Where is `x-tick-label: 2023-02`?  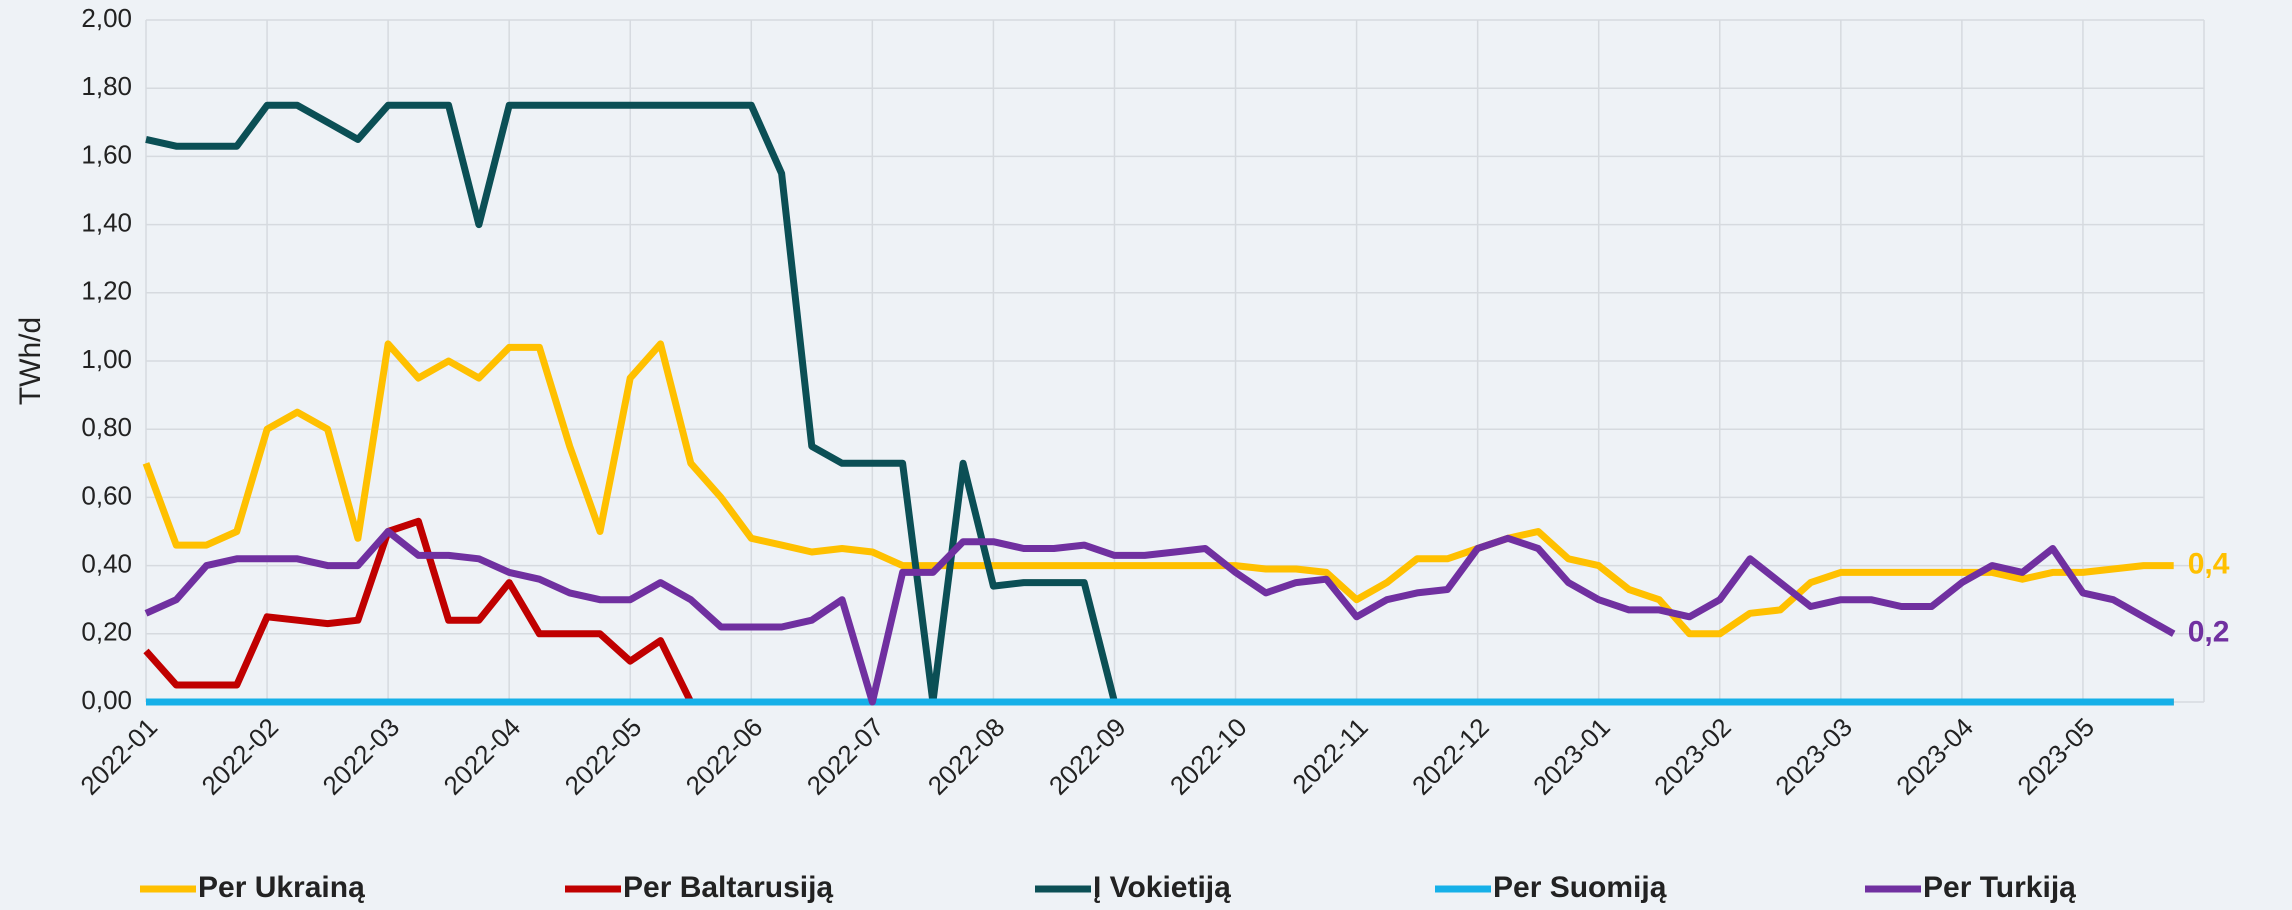 x-tick-label: 2023-02 is located at coordinates (1692, 756).